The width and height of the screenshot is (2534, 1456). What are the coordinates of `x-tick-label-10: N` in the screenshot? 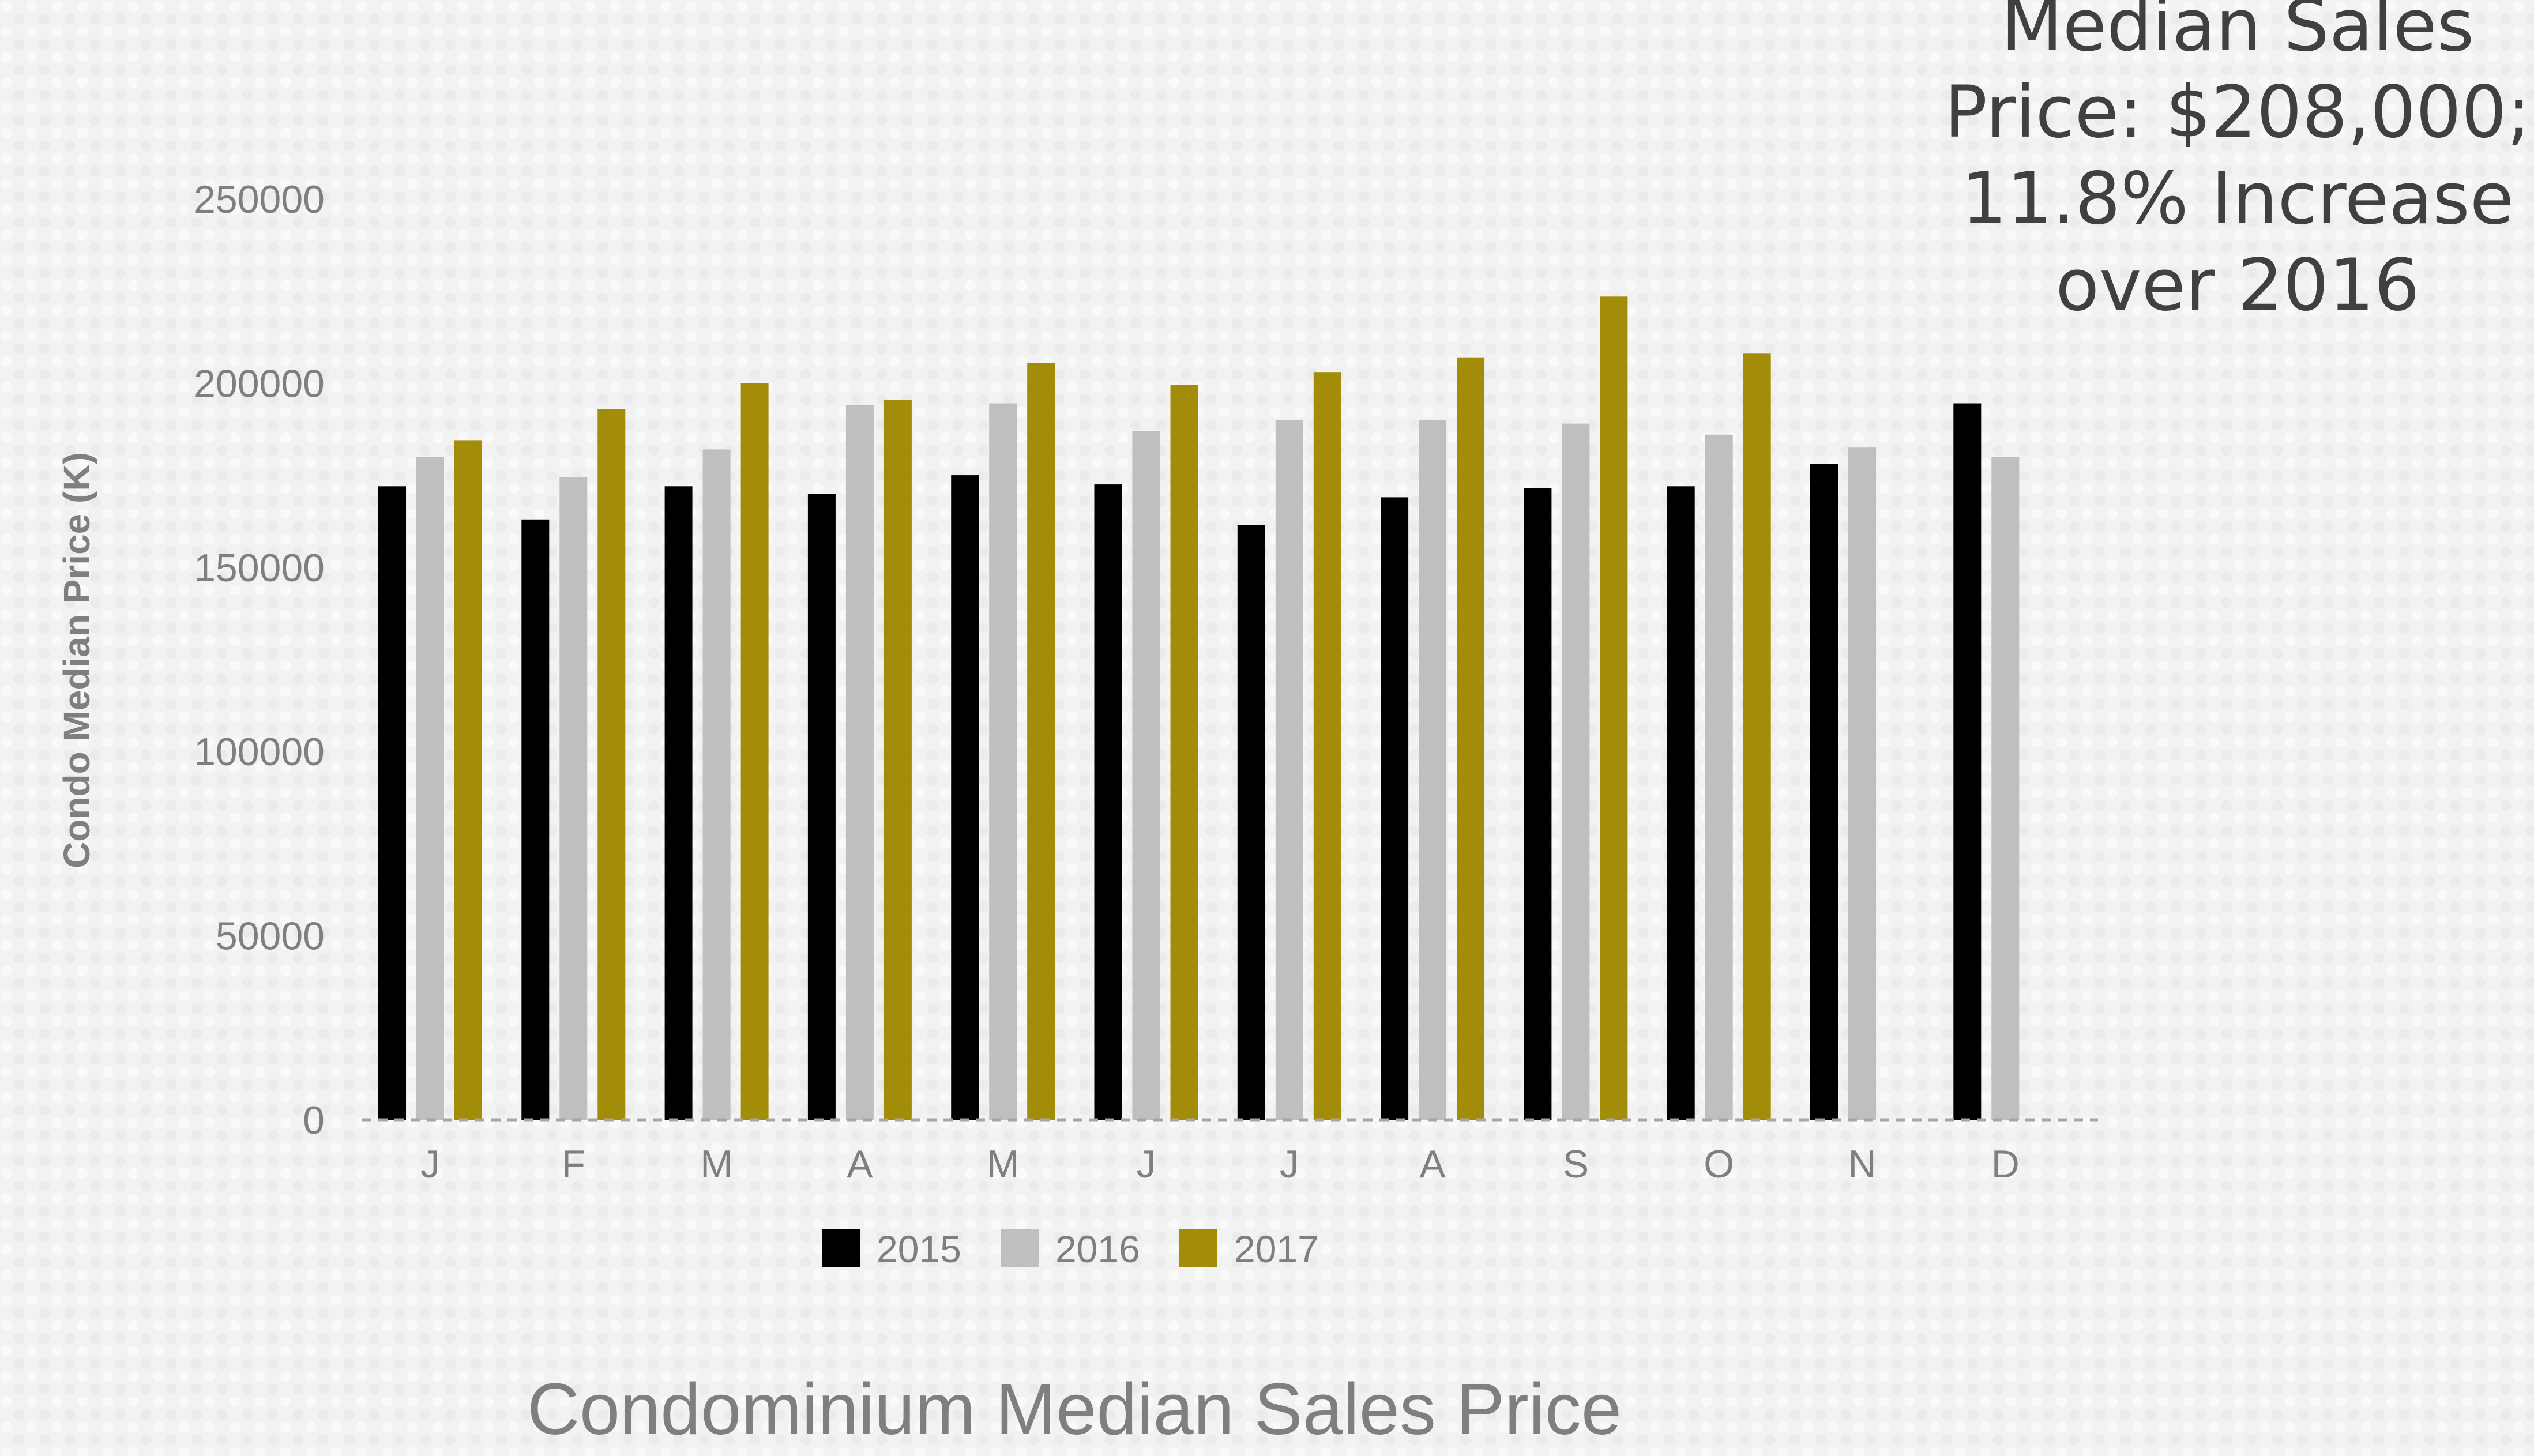 It's located at (1862, 1164).